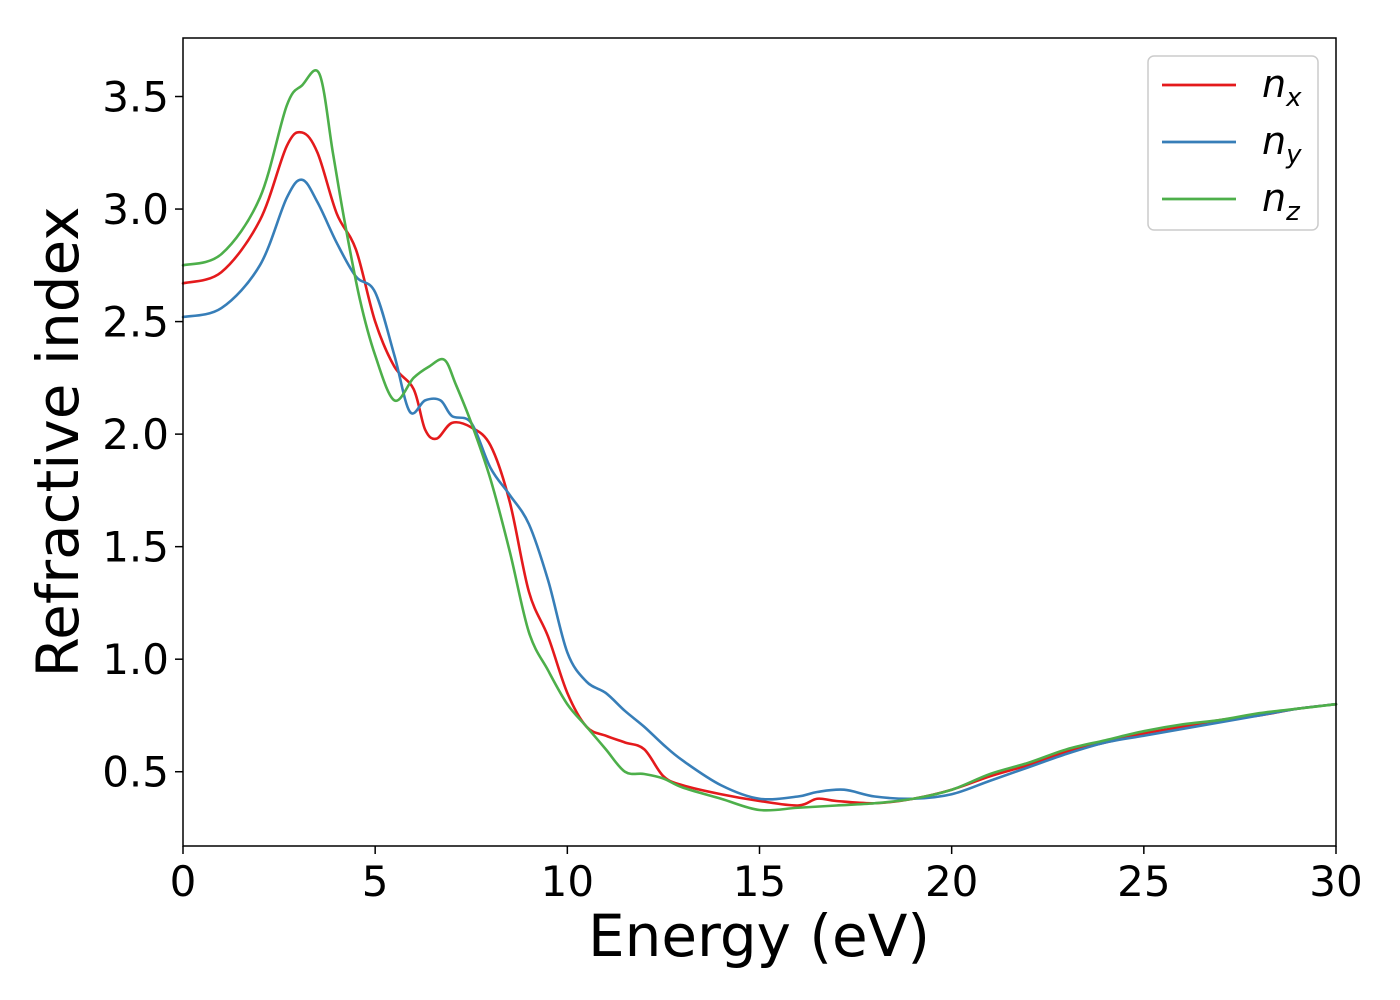 This screenshot has width=1400, height=1000. What do you see at coordinates (135, 209) in the screenshot?
I see `y-tick-label: 3.0` at bounding box center [135, 209].